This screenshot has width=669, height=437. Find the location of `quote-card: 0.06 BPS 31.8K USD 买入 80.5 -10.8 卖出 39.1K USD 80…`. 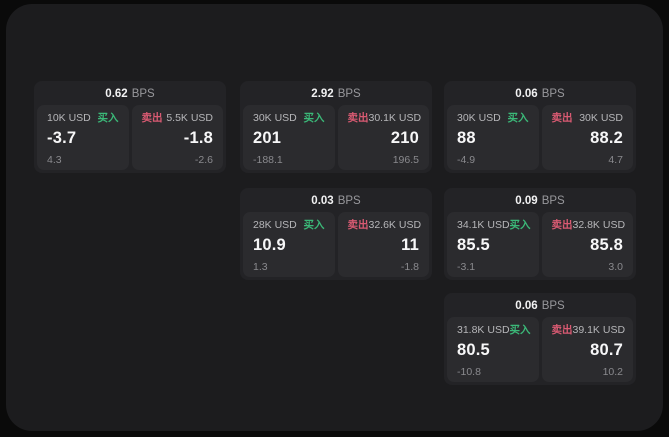

quote-card: 0.06 BPS 31.8K USD 买入 80.5 -10.8 卖出 39.1K USD 80… is located at coordinates (540, 339).